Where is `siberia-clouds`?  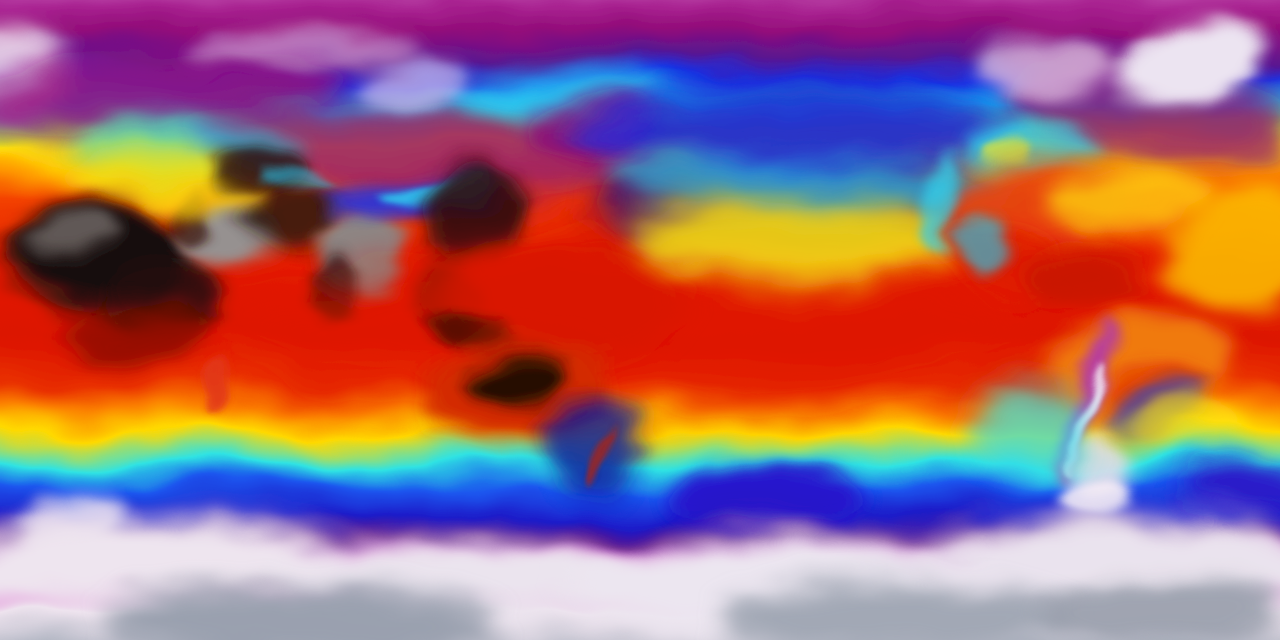
siberia-clouds is located at coordinates (415, 82).